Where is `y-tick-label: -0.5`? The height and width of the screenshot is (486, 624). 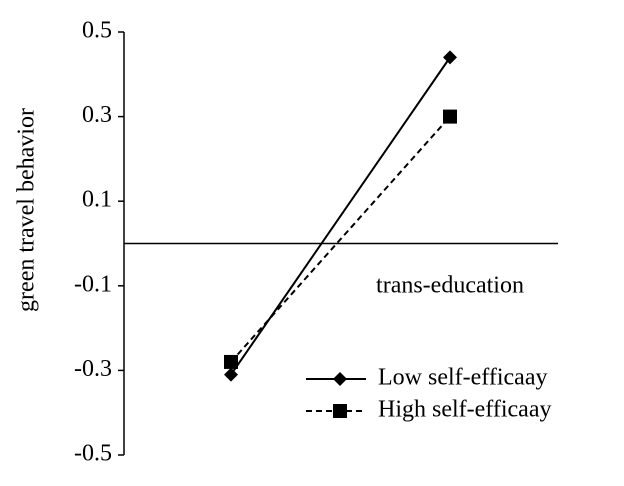
y-tick-label: -0.5 is located at coordinates (93, 454).